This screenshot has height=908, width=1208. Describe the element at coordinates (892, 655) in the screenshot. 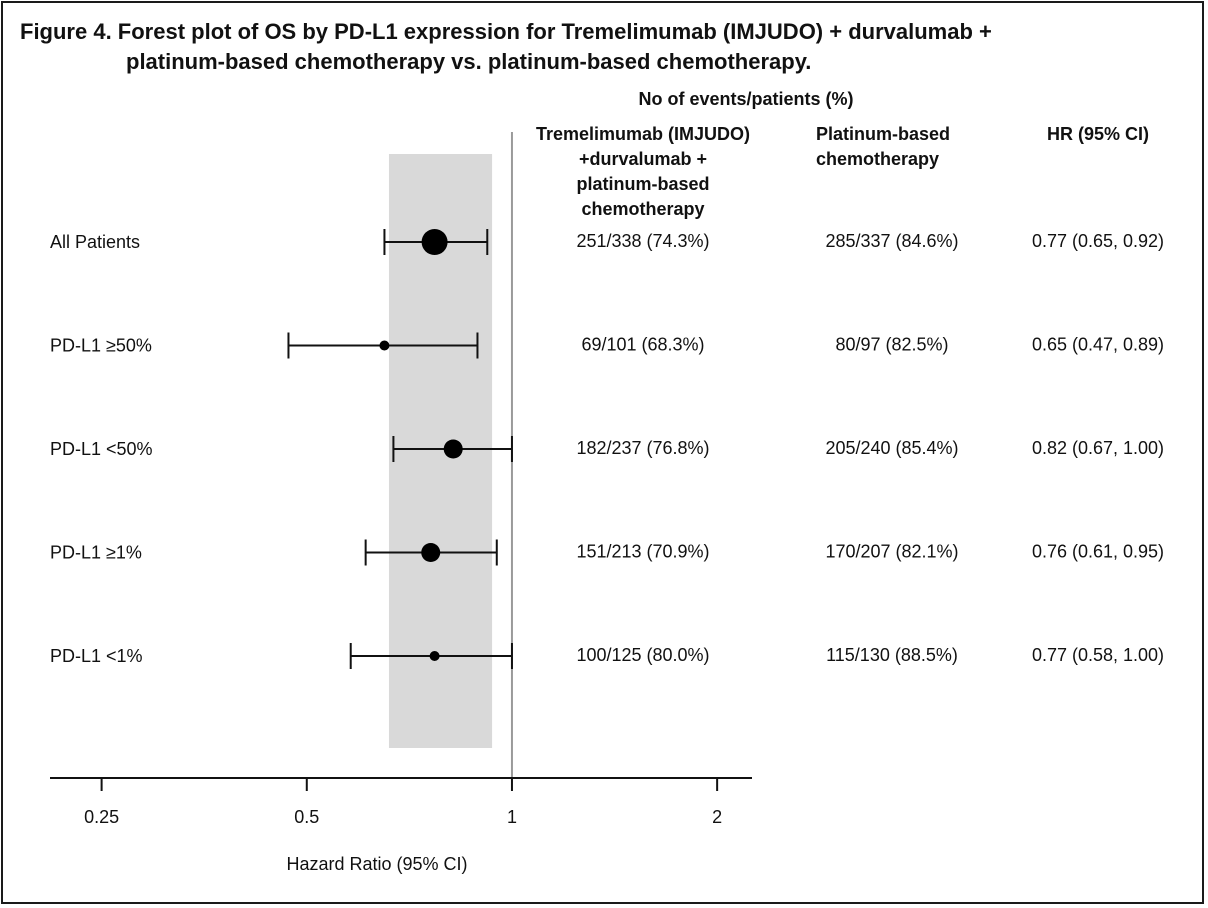

I see `control-events: 115/130 (88.5%)` at that location.